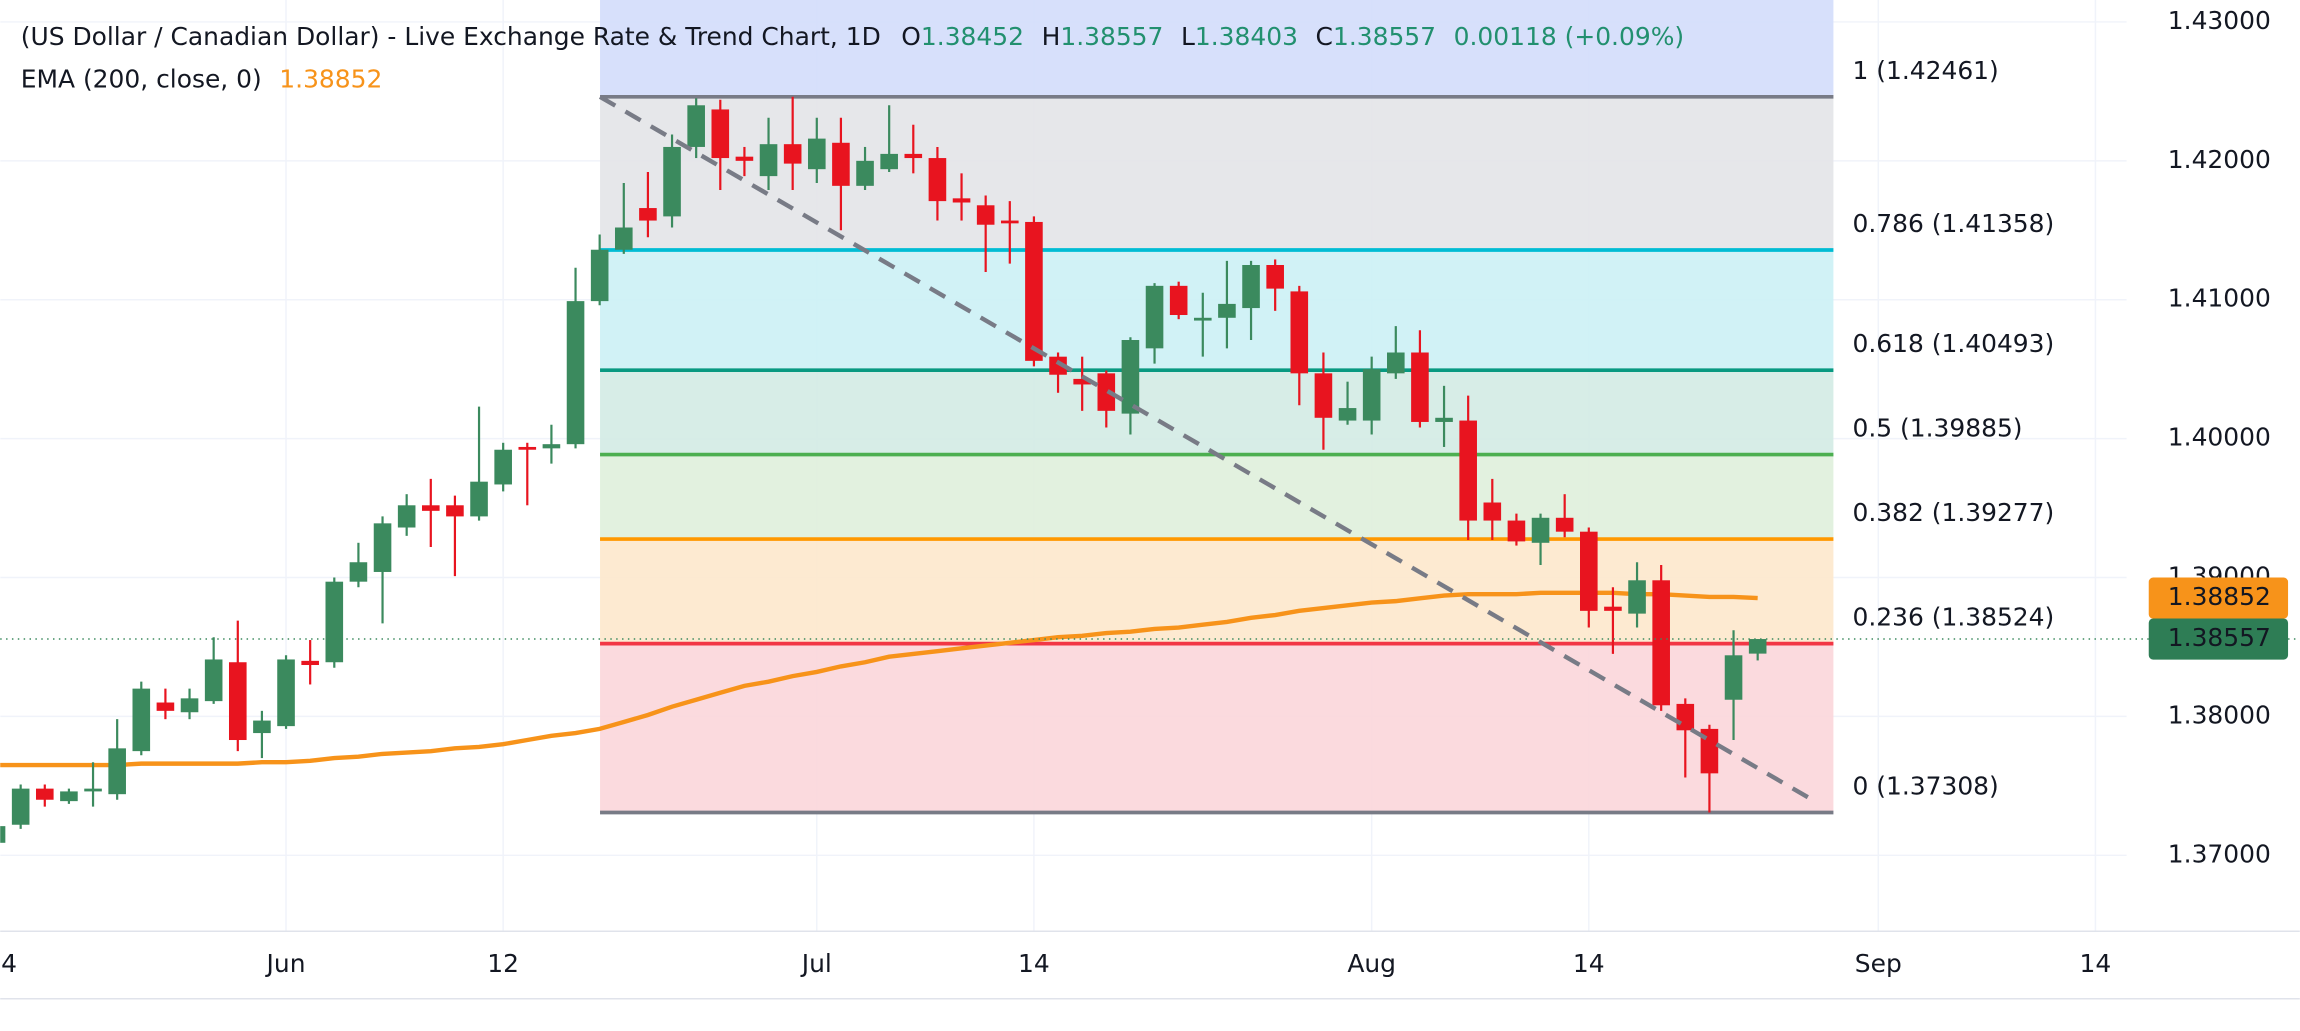 The height and width of the screenshot is (1031, 2300). Describe the element at coordinates (1371, 963) in the screenshot. I see `x-tick-label: Aug` at that location.